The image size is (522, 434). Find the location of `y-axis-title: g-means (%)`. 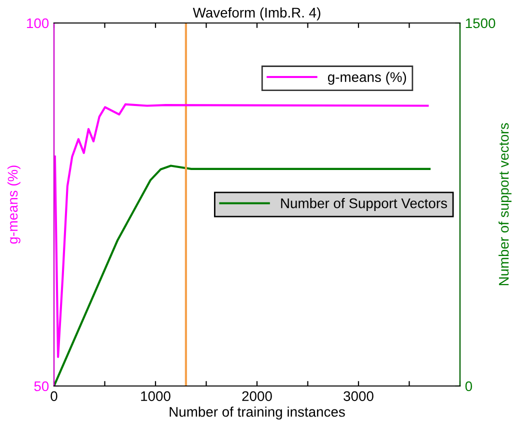

y-axis-title: g-means (%) is located at coordinates (13, 205).